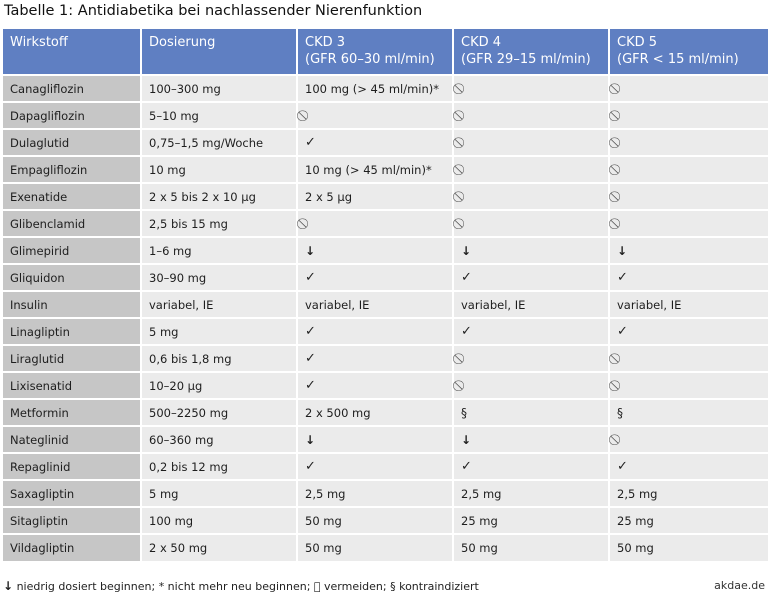  What do you see at coordinates (325, 42) in the screenshot?
I see `column-header-line1: CKD 3` at bounding box center [325, 42].